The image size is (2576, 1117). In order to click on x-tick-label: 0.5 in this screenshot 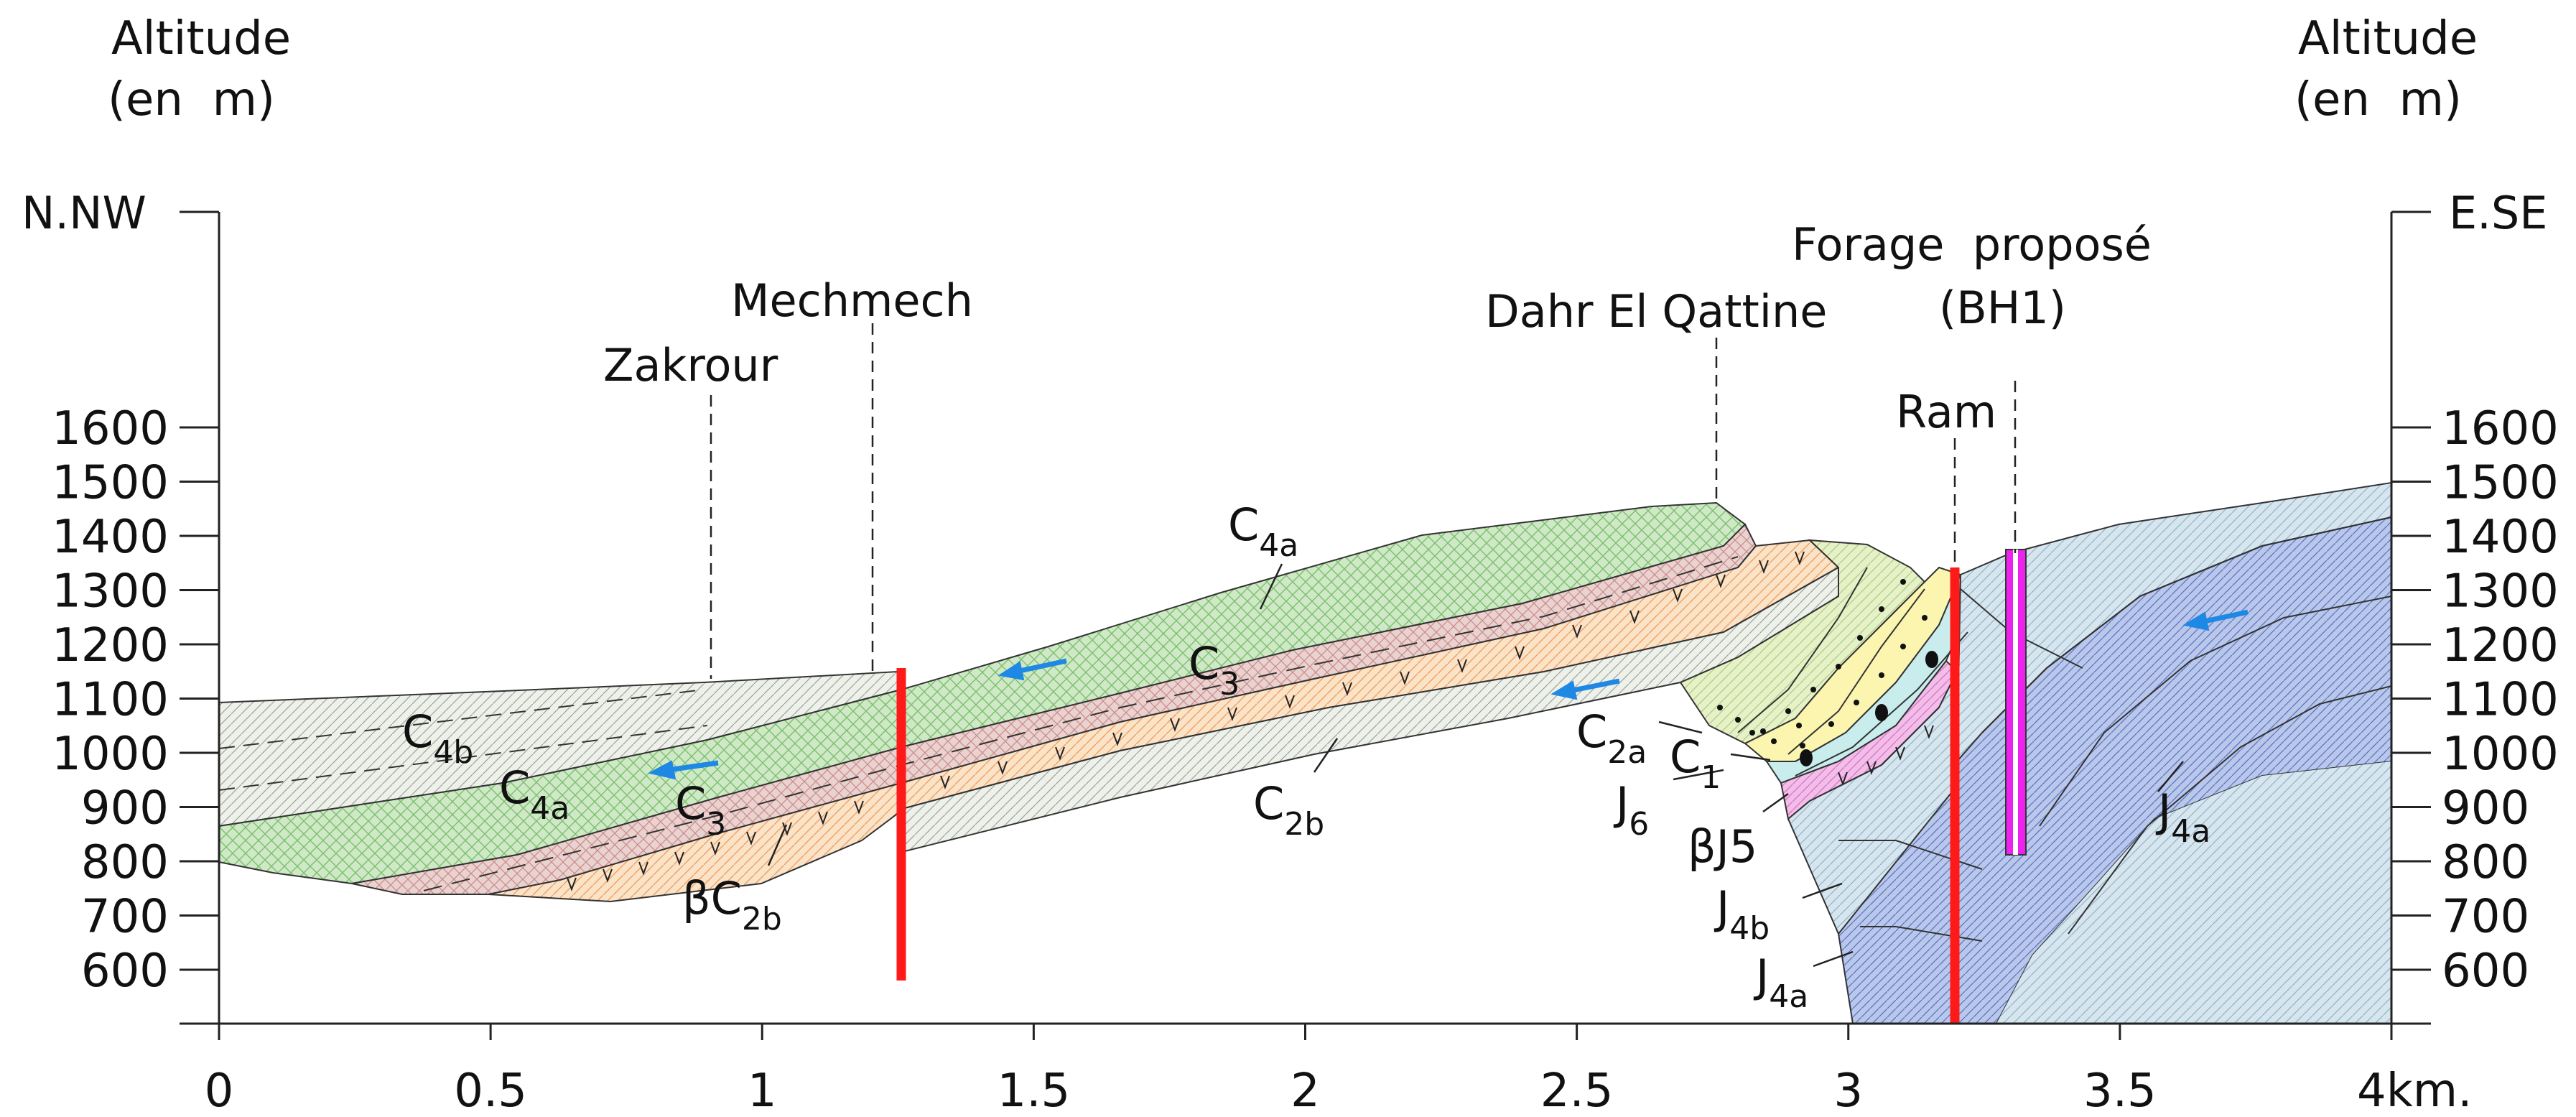, I will do `click(490, 1091)`.